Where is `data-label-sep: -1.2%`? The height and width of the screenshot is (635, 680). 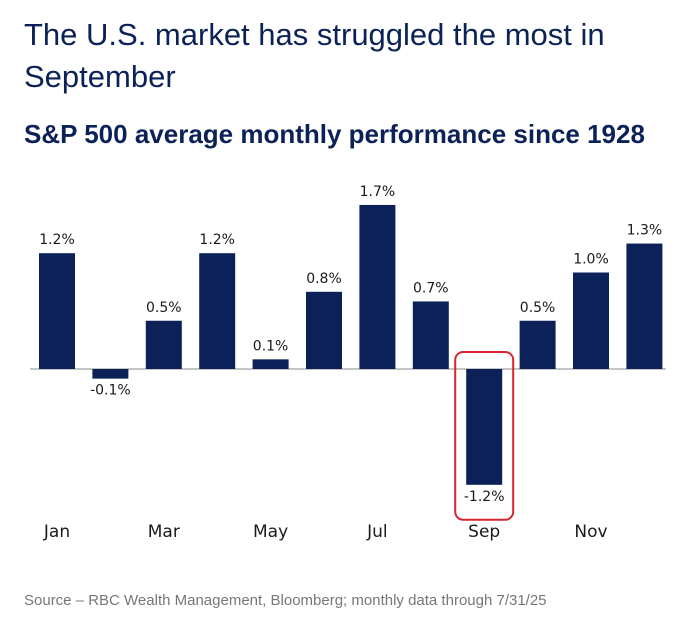 data-label-sep: -1.2% is located at coordinates (484, 497).